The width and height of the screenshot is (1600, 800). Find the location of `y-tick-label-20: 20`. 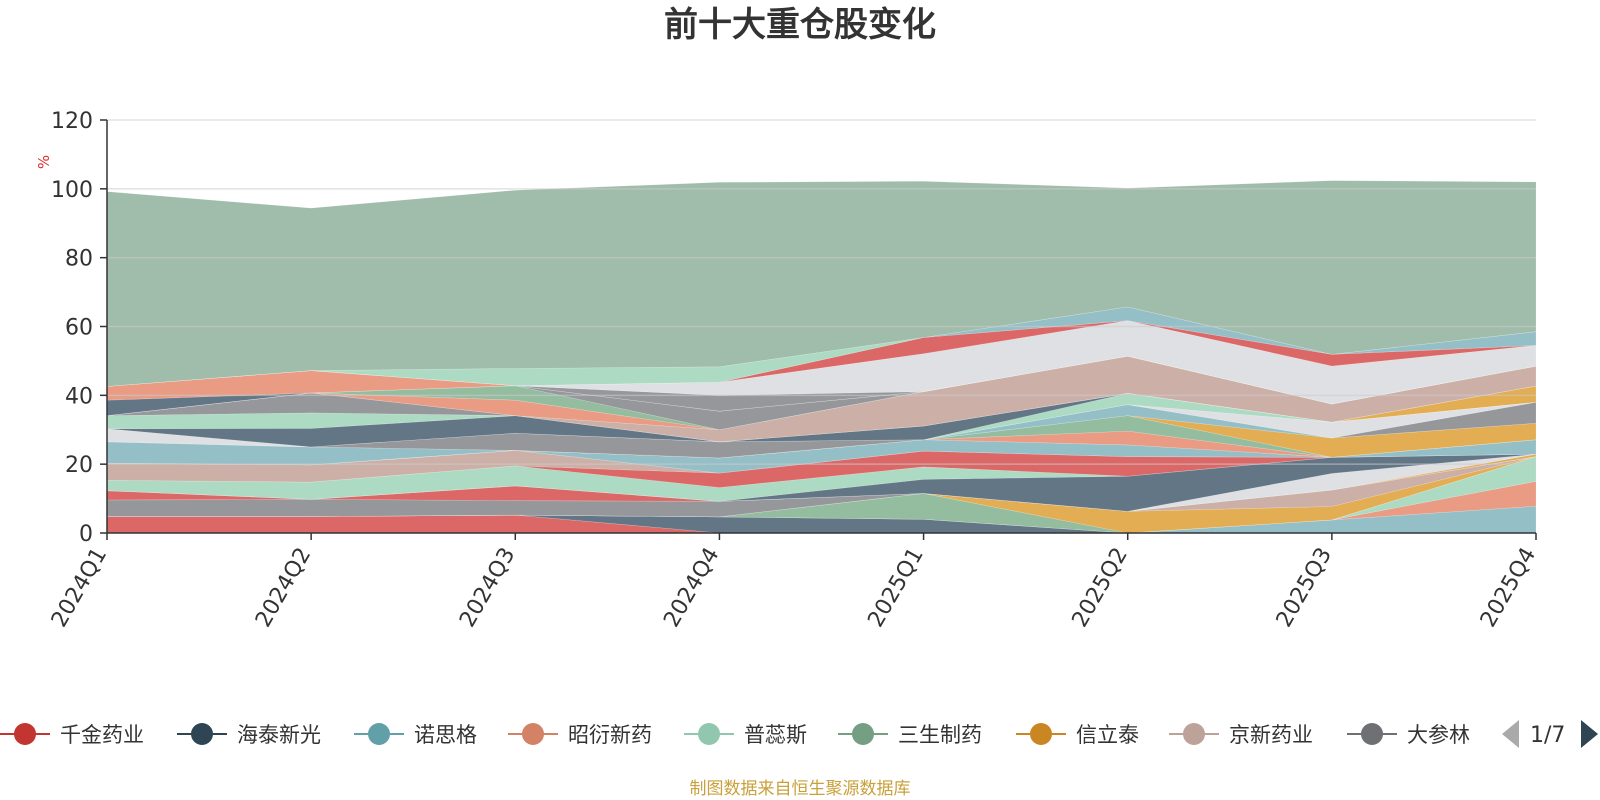

y-tick-label-20: 20 is located at coordinates (79, 465).